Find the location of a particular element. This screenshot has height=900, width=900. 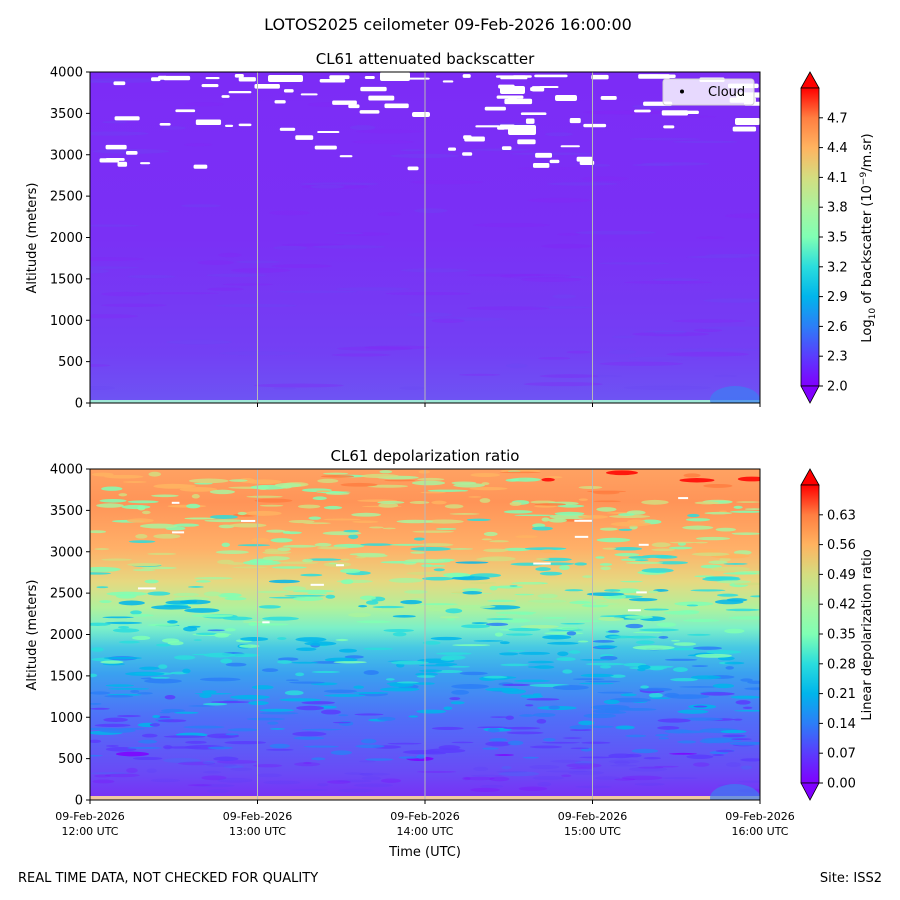

colorbar-tick-label: 0.35 is located at coordinates (841, 635).